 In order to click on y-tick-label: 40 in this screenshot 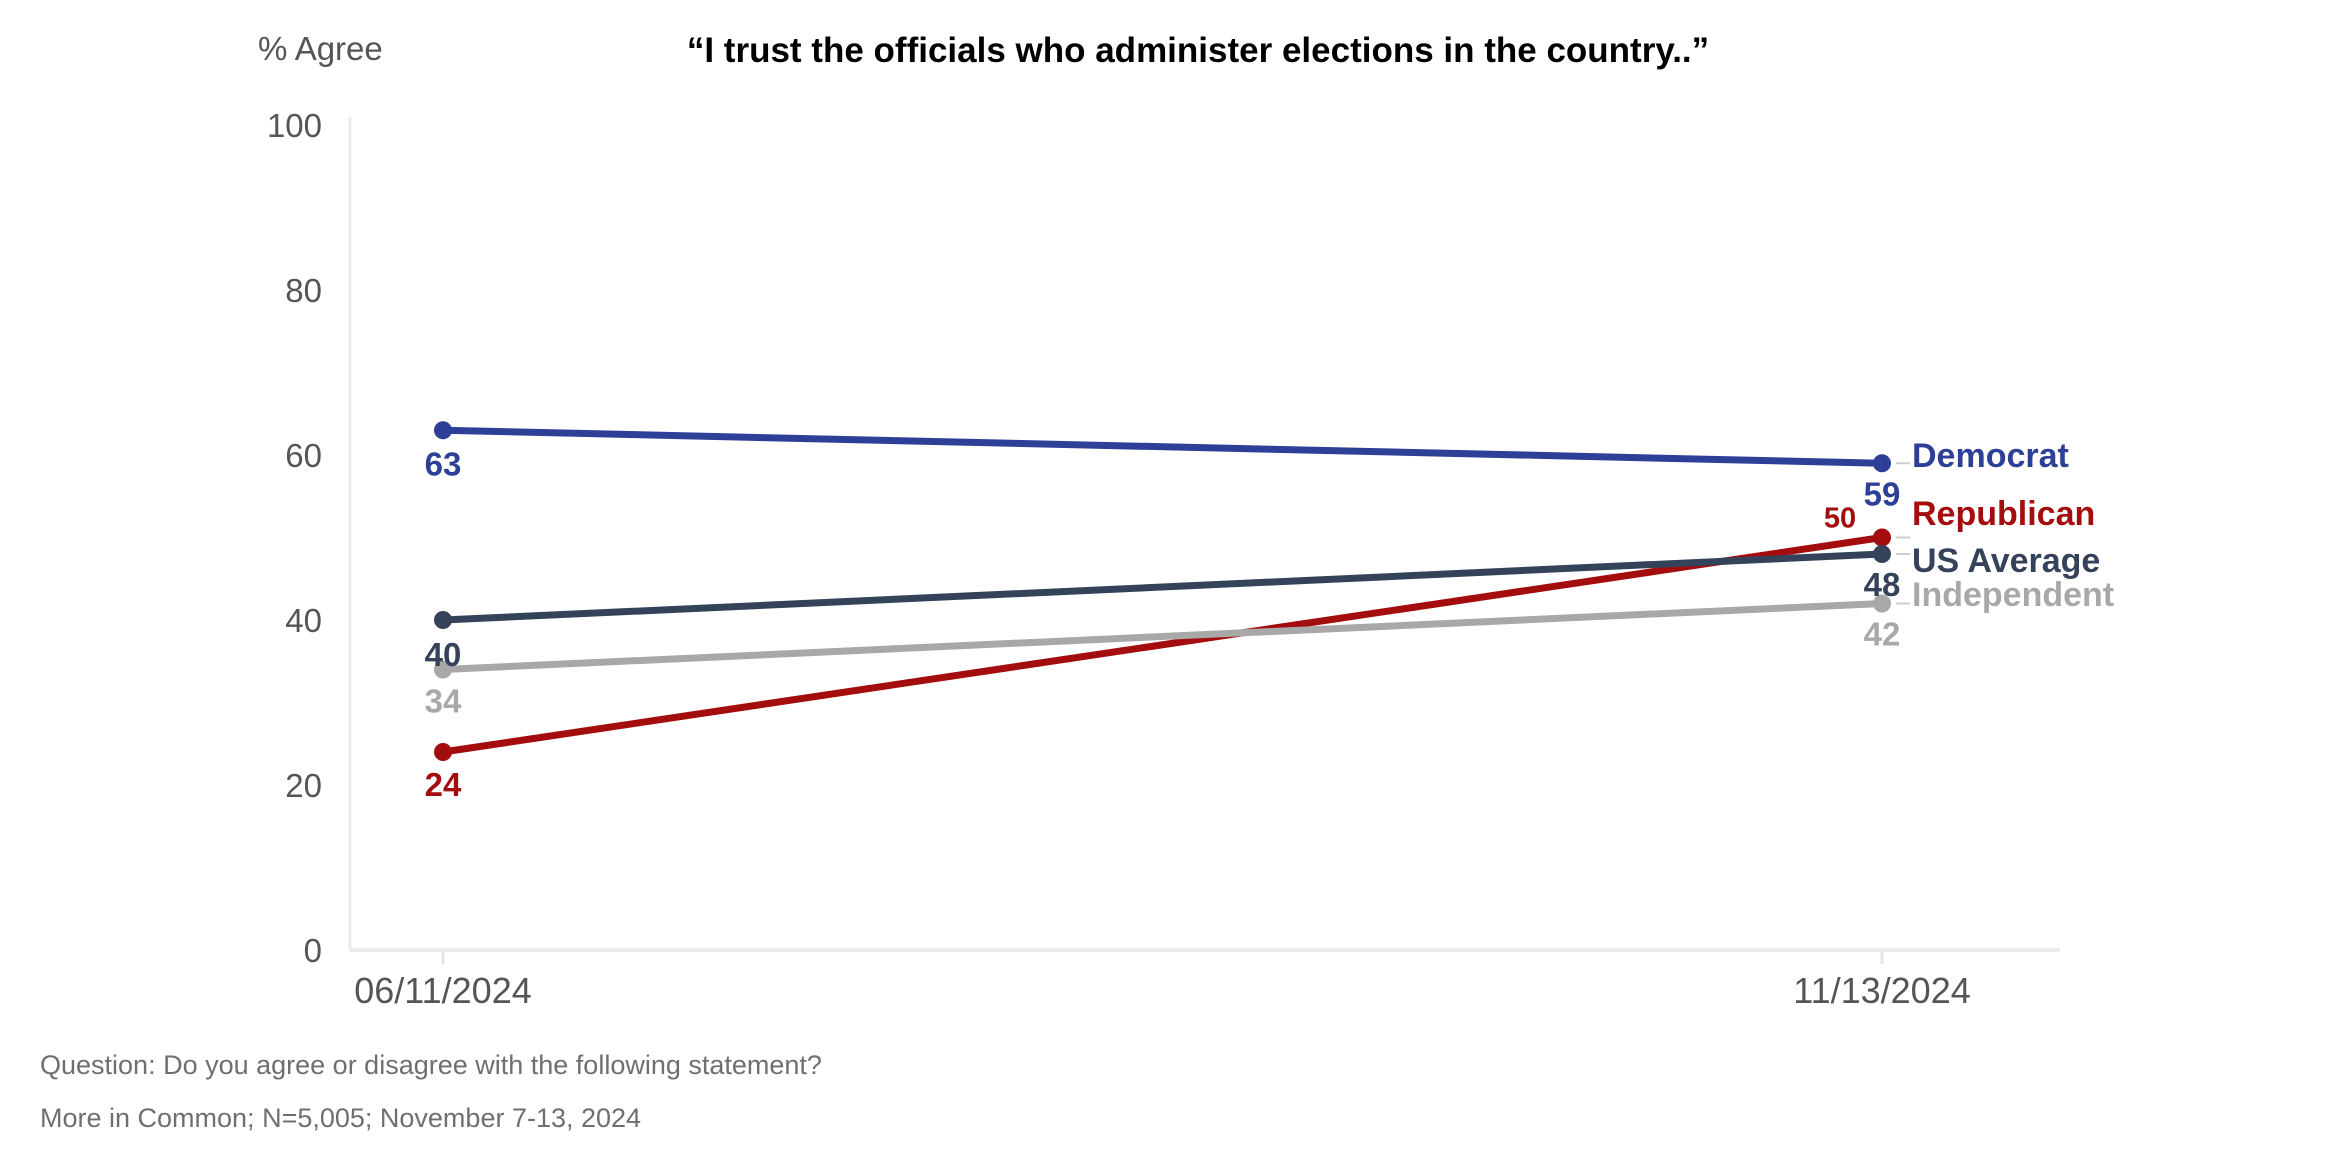, I will do `click(303, 620)`.